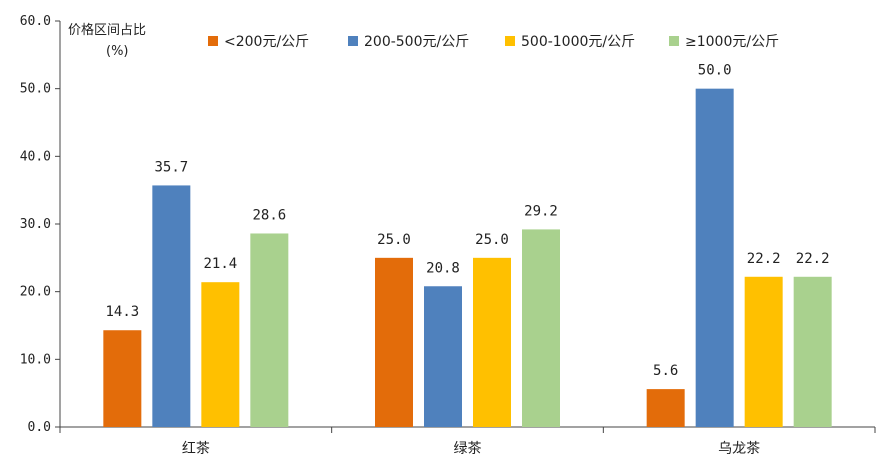 The width and height of the screenshot is (889, 469). I want to click on data-label: 28.6, so click(269, 215).